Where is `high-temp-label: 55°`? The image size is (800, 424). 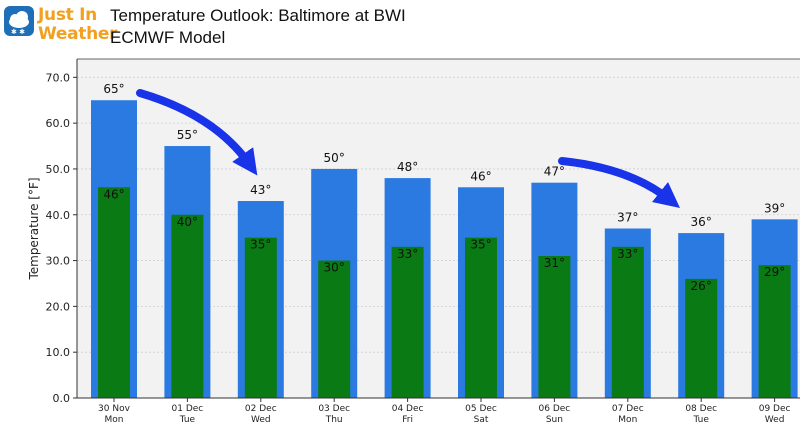
high-temp-label: 55° is located at coordinates (187, 135).